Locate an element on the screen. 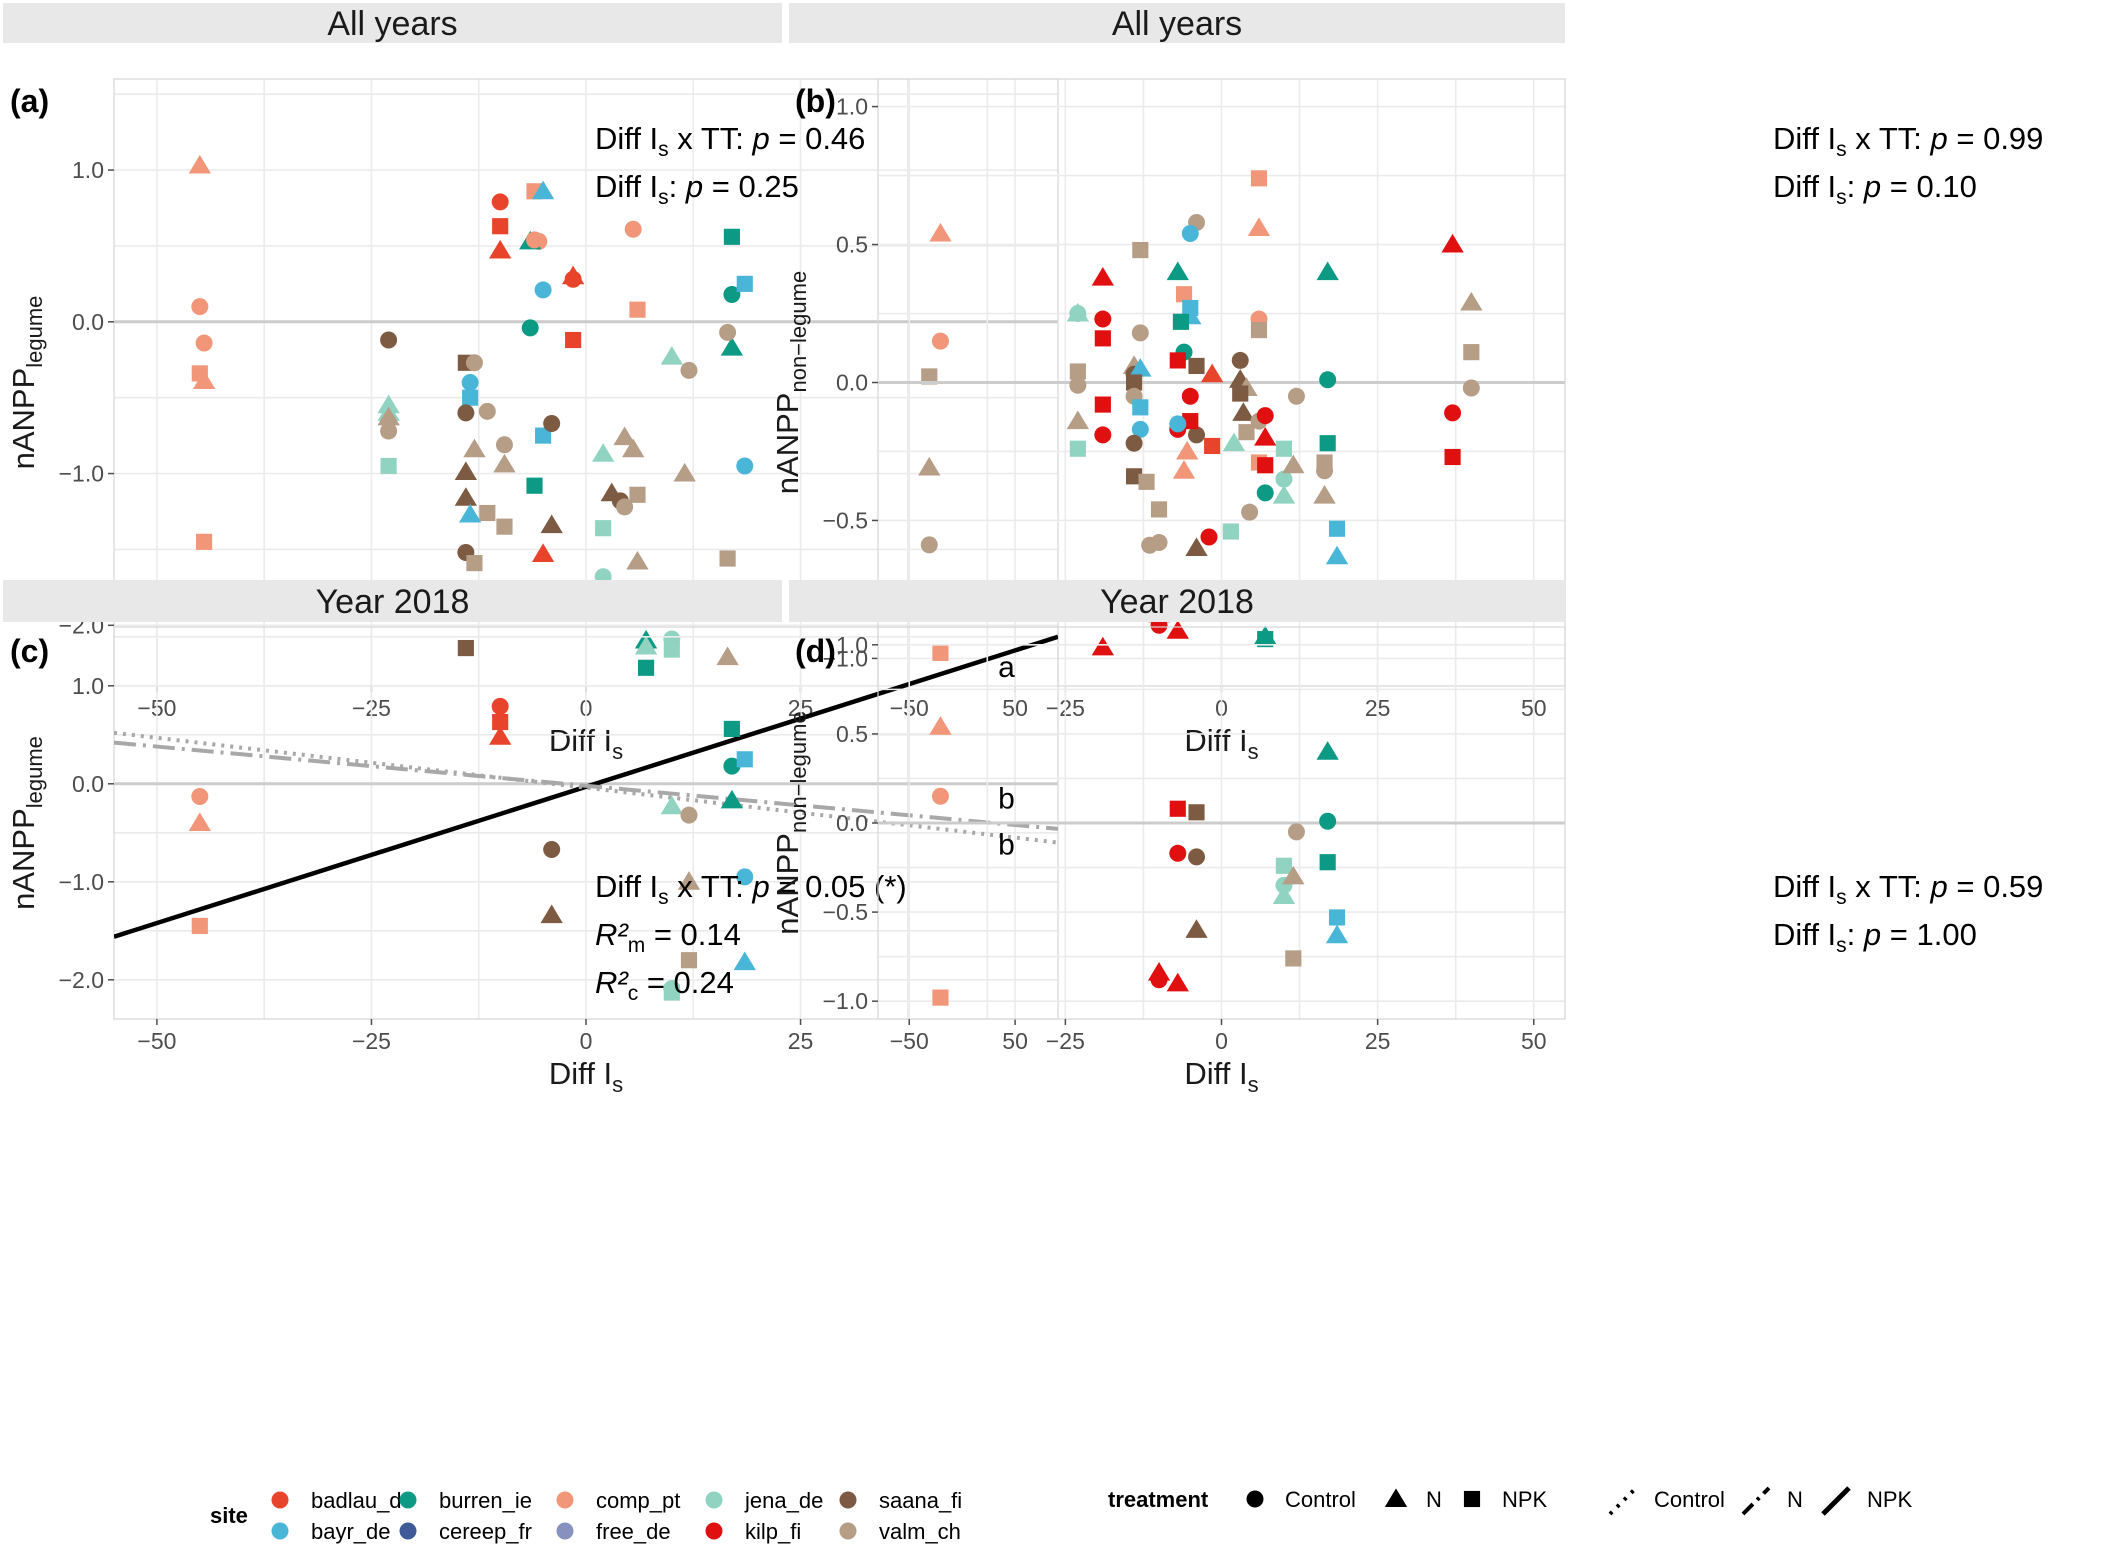 The width and height of the screenshot is (2128, 1556). stat-middle: x TT: ​ is located at coordinates (1889, 886).